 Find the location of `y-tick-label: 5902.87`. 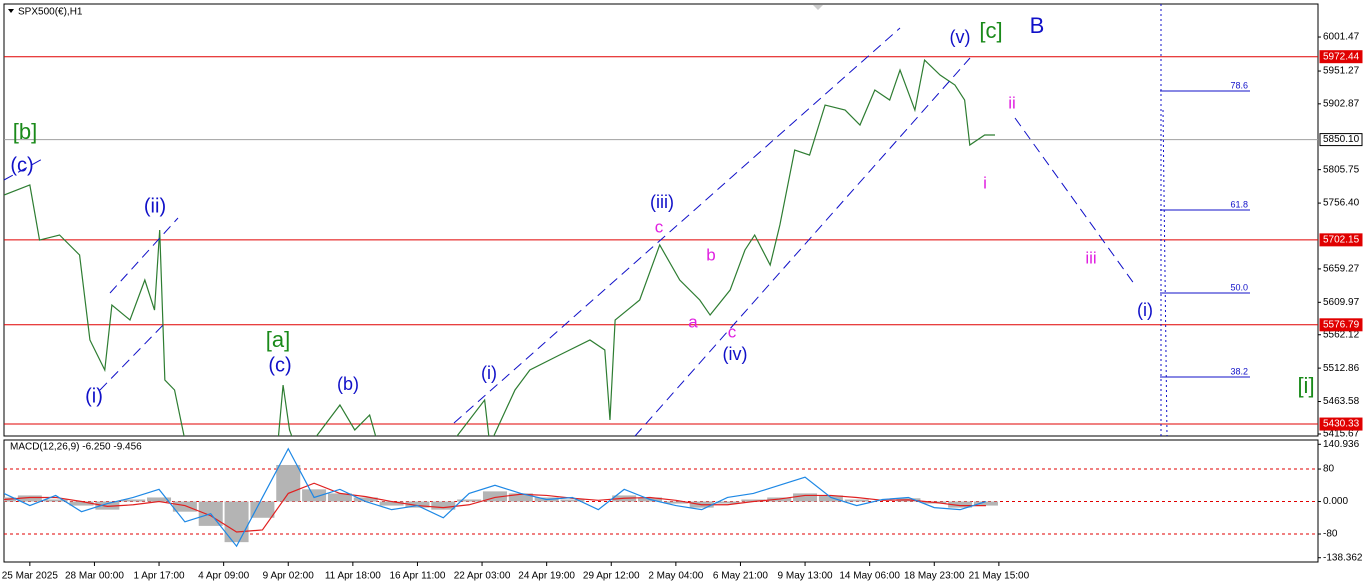

y-tick-label: 5902.87 is located at coordinates (1341, 103).